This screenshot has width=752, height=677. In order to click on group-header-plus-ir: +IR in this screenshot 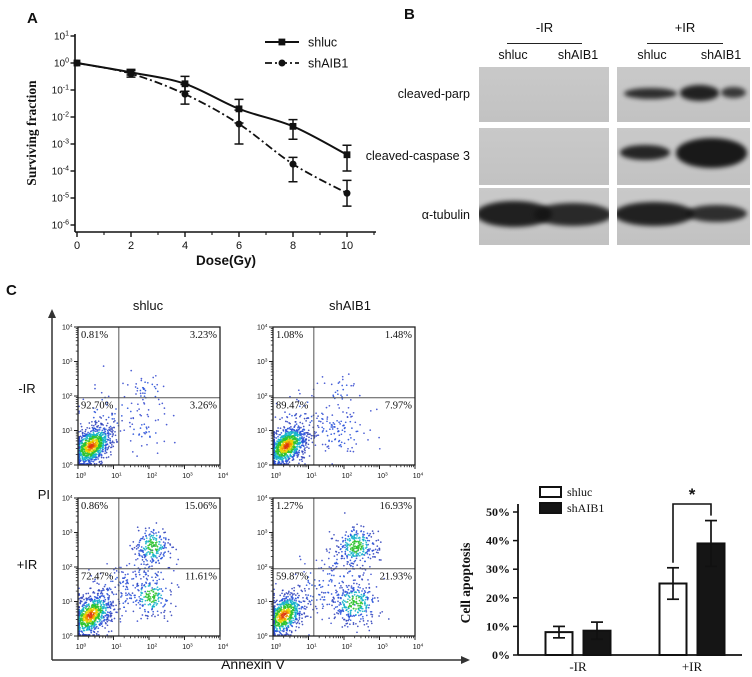, I will do `click(685, 27)`.